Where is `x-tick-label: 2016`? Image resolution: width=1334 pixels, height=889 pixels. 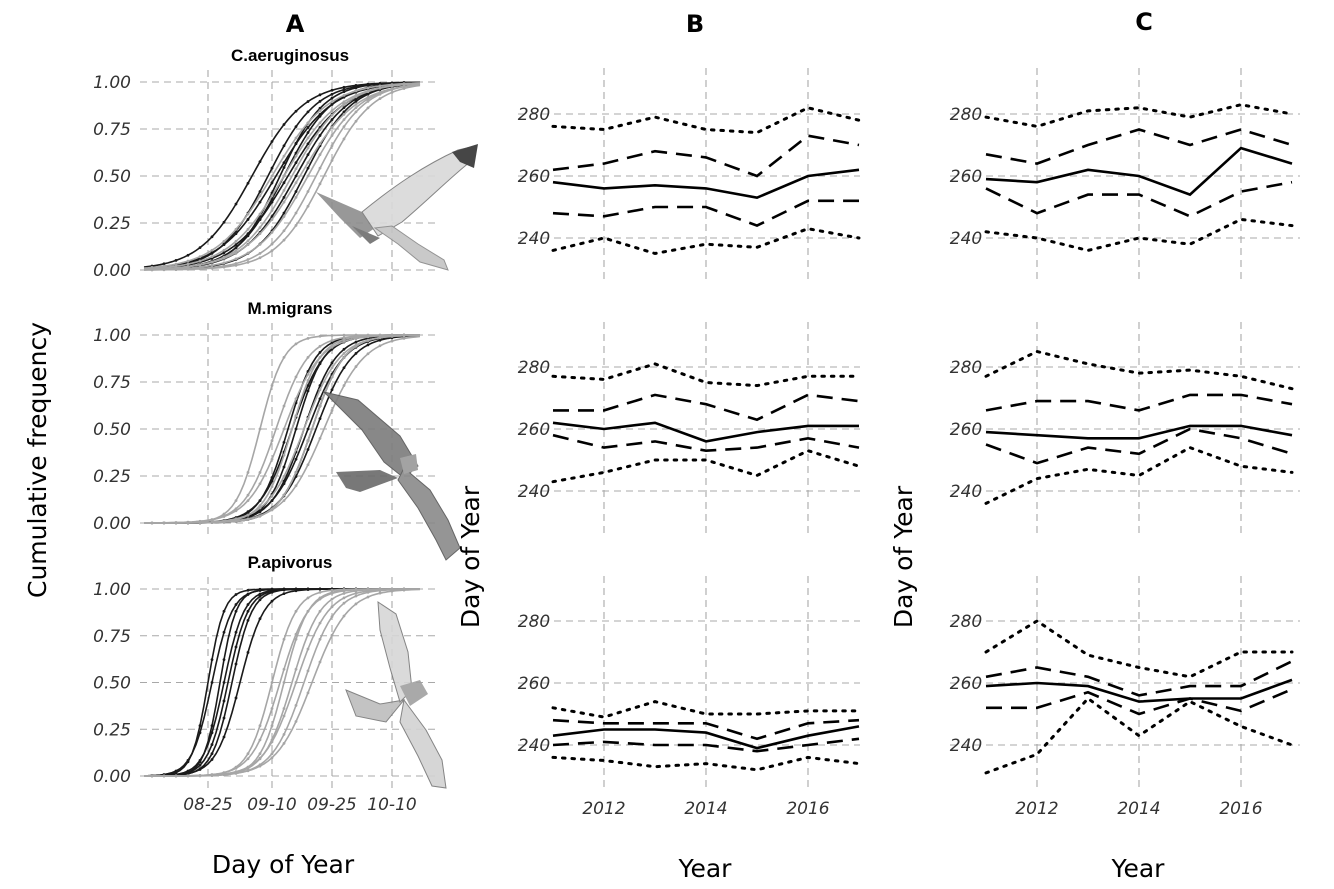
x-tick-label: 2016 is located at coordinates (807, 809).